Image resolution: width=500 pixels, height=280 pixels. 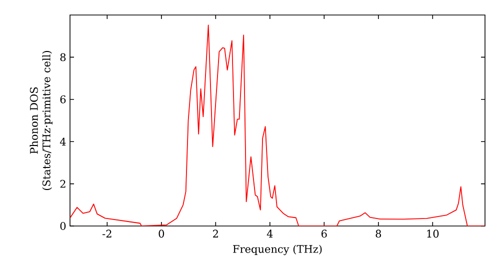 I want to click on x-axis-title: Frequency (THz), so click(x=277, y=250).